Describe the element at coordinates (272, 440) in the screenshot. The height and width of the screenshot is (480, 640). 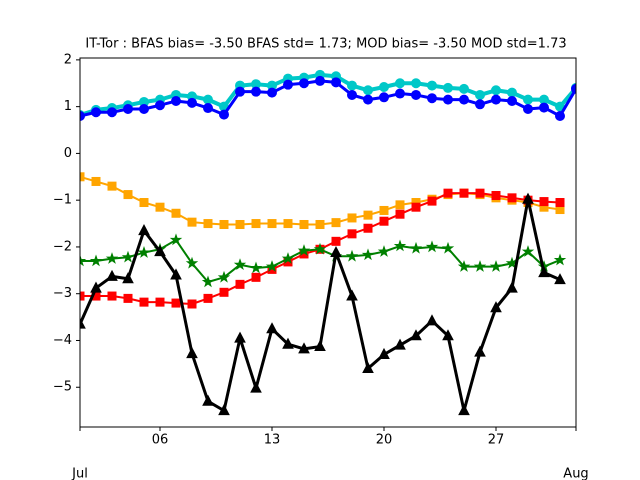
I see `x-tick-label: 13` at that location.